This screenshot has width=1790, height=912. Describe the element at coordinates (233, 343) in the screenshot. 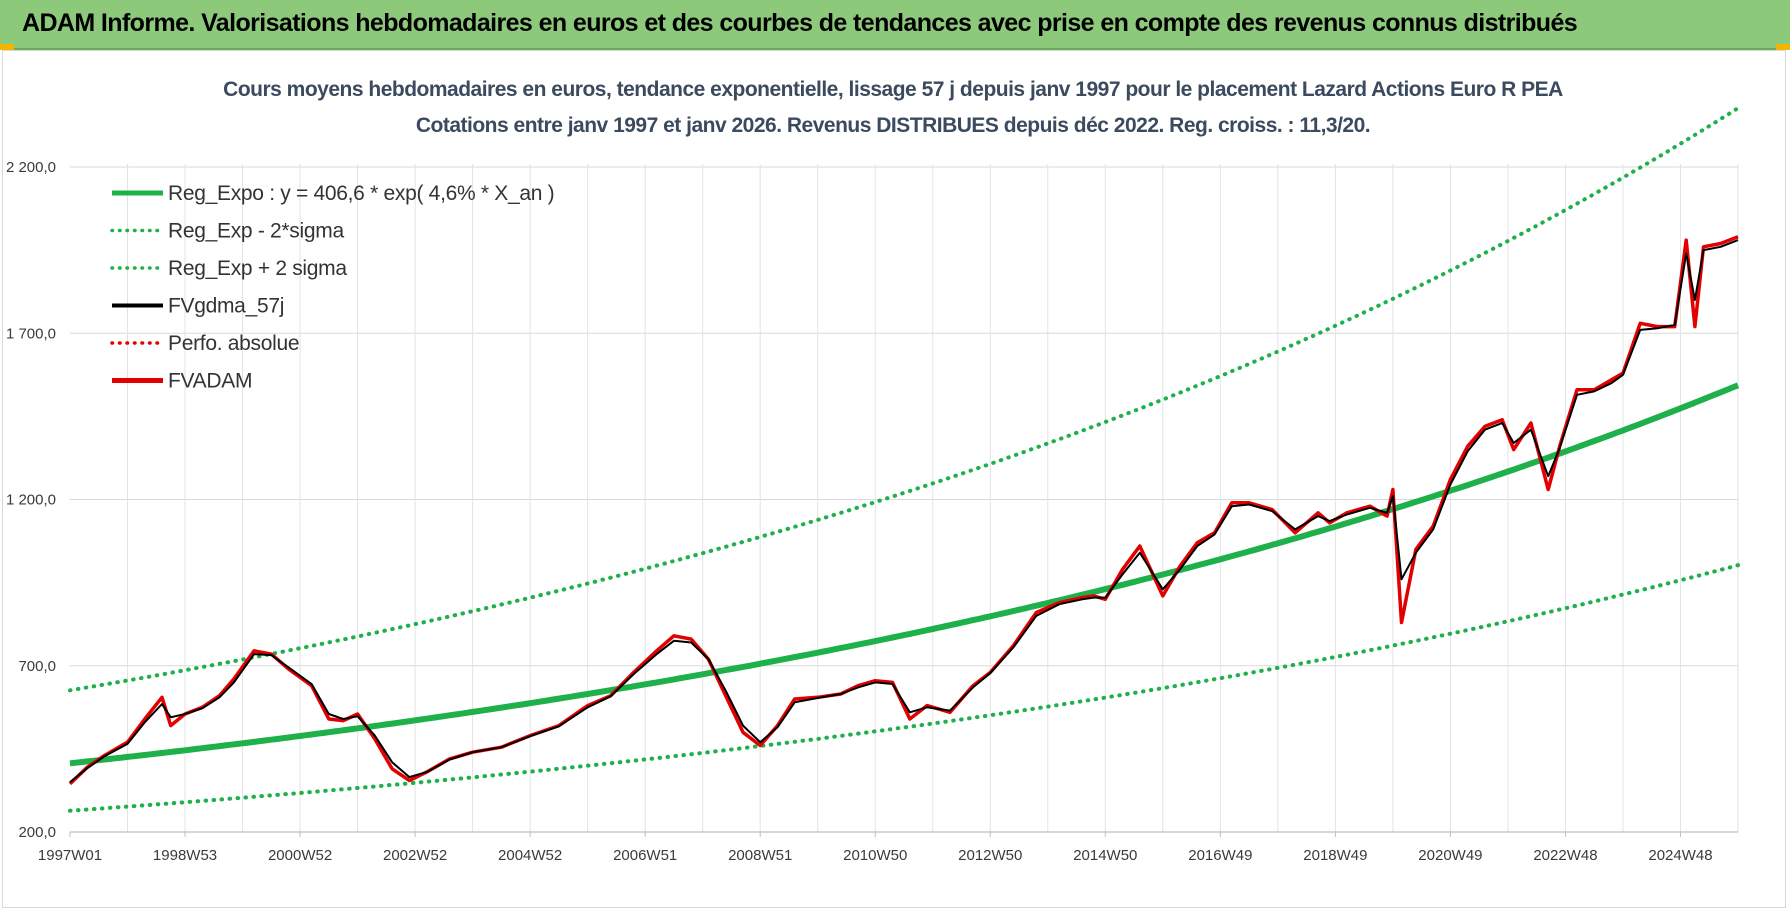

I see `legend-label: Perfo. absolue` at that location.